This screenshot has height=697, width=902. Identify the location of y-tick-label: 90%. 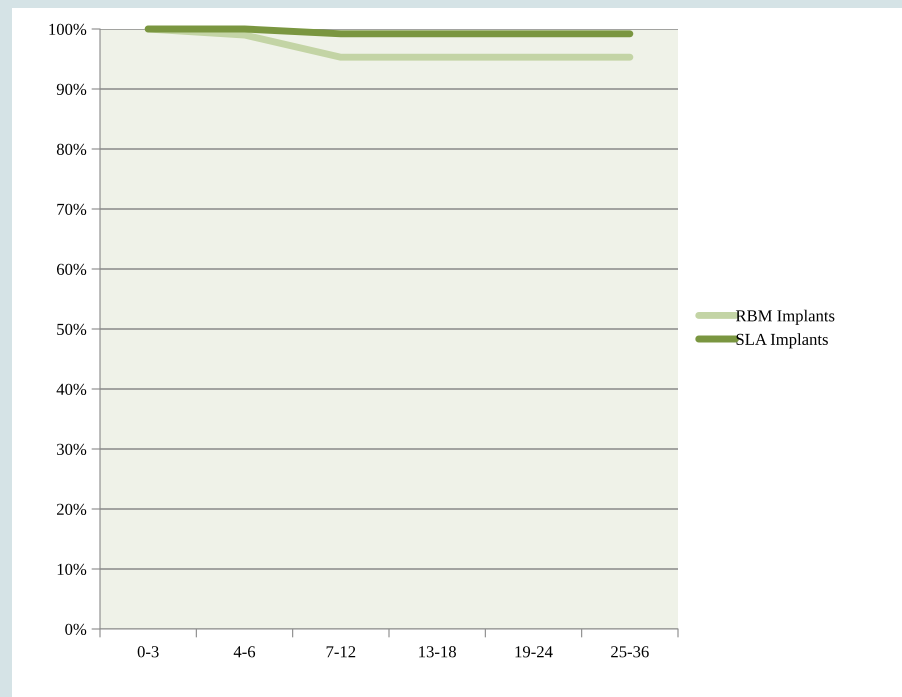
(71, 89).